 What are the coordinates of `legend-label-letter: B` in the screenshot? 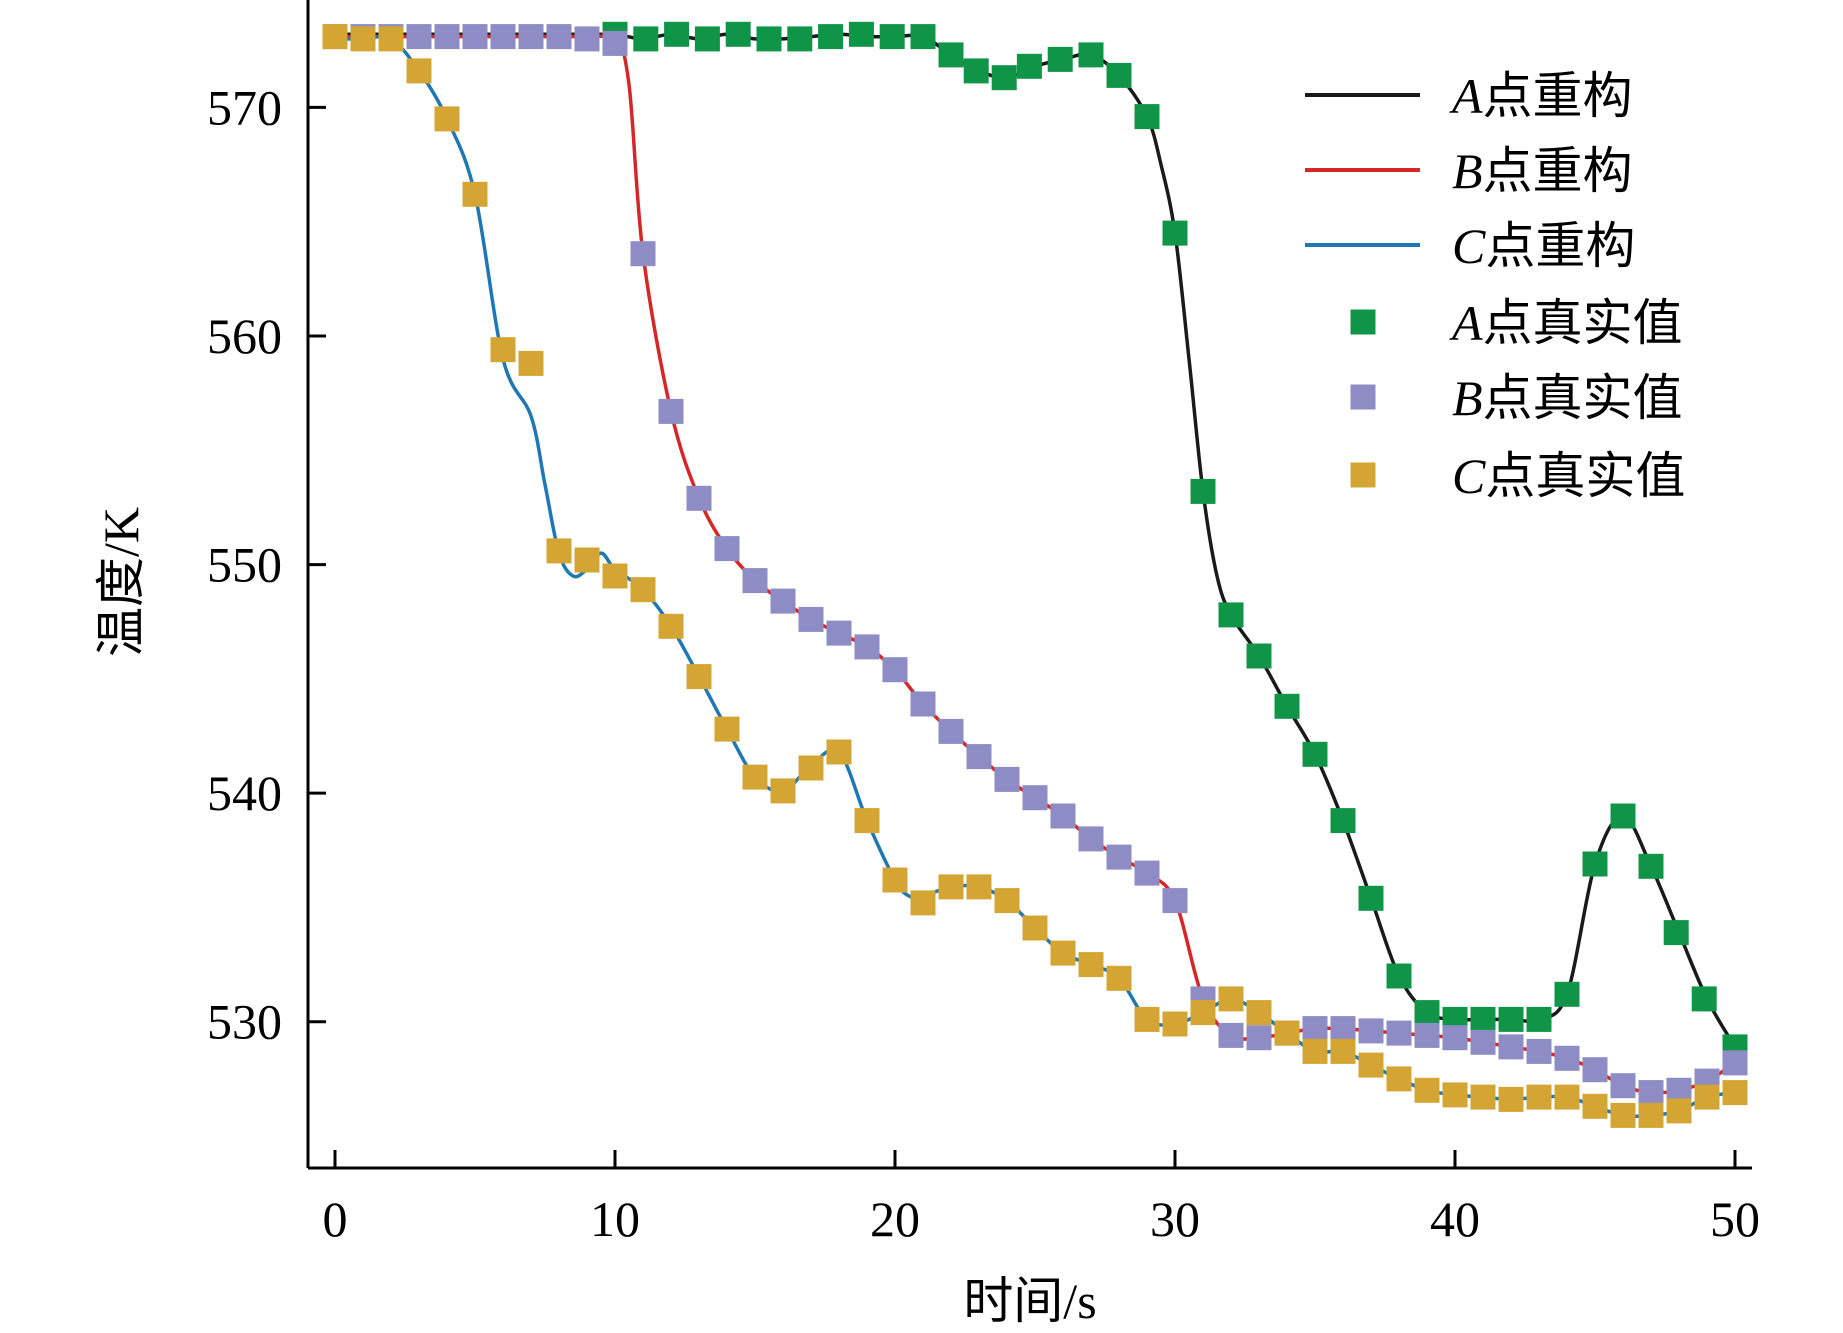 It's located at (1467, 171).